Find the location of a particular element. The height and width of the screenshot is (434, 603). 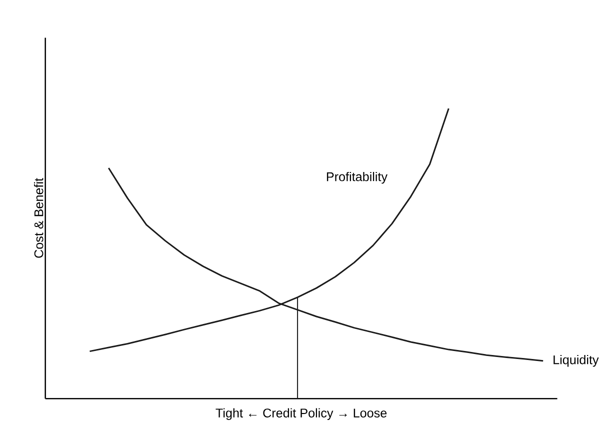

text: Profitability is located at coordinates (357, 178).